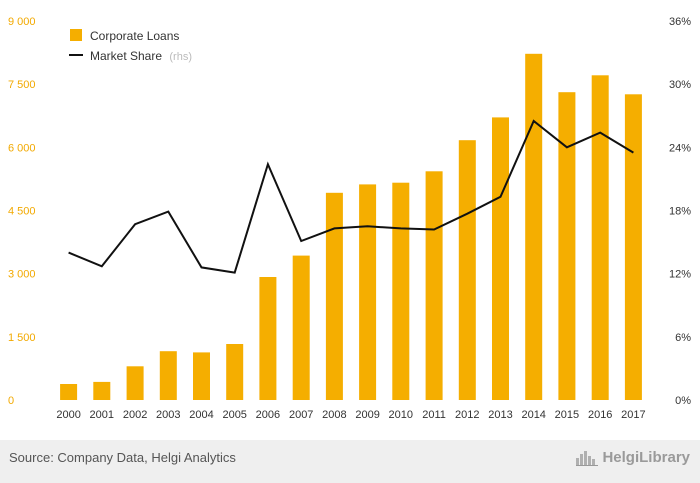  What do you see at coordinates (235, 372) in the screenshot?
I see `bar-2005` at bounding box center [235, 372].